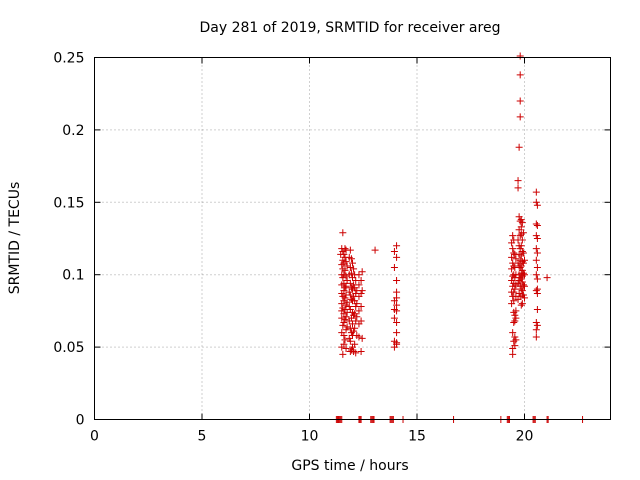  What do you see at coordinates (80, 421) in the screenshot?
I see `y-tick-label: 0` at bounding box center [80, 421].